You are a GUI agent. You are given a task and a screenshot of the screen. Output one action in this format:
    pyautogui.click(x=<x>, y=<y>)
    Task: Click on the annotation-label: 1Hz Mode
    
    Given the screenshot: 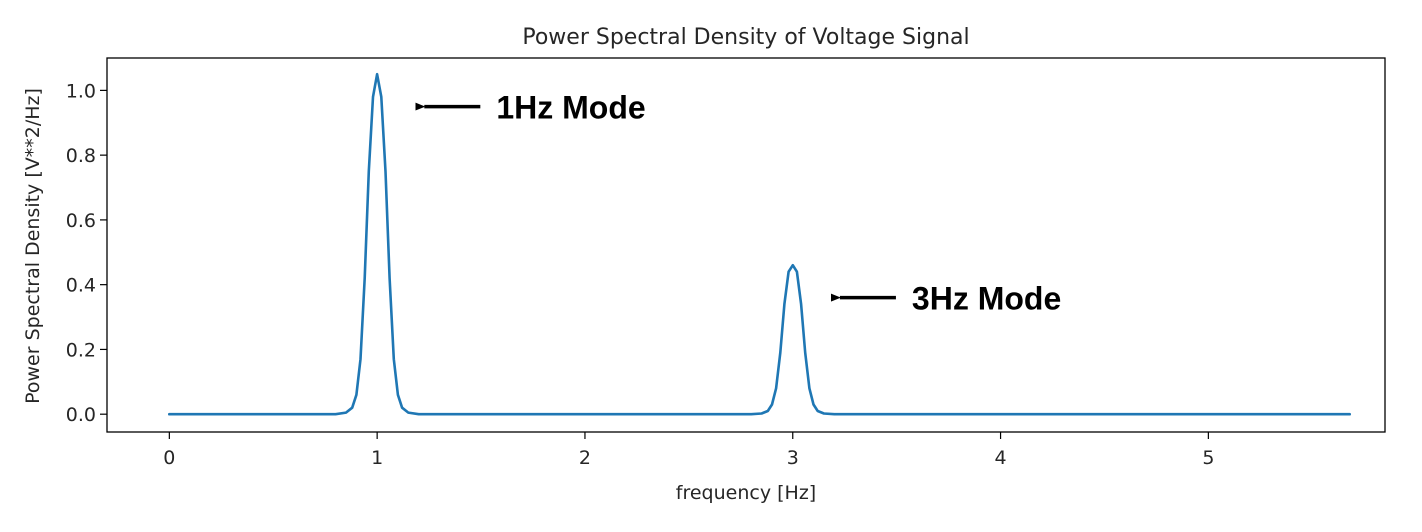 What is the action you would take?
    pyautogui.click(x=570, y=108)
    